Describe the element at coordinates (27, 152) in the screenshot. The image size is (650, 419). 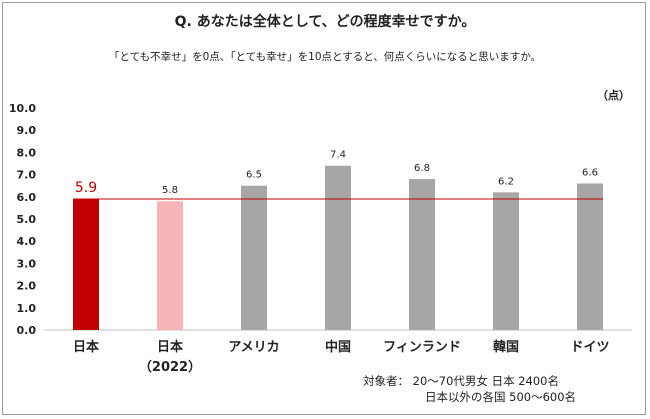
I see `y-tick-label: 8.0` at that location.